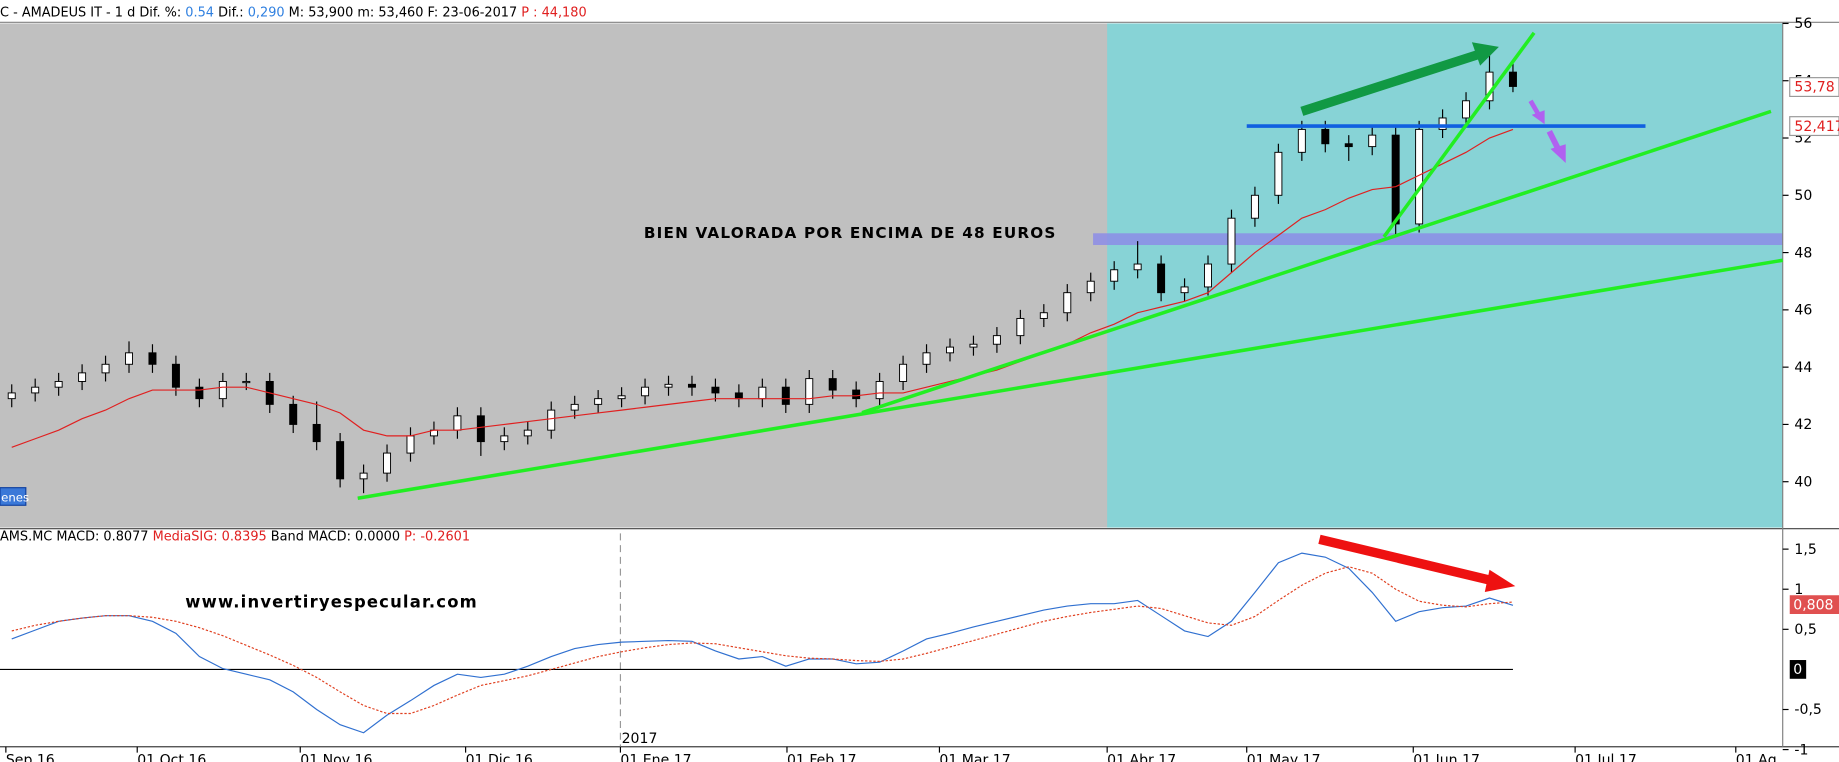  Describe the element at coordinates (1801, 750) in the screenshot. I see `y-tick-label: -1` at that location.